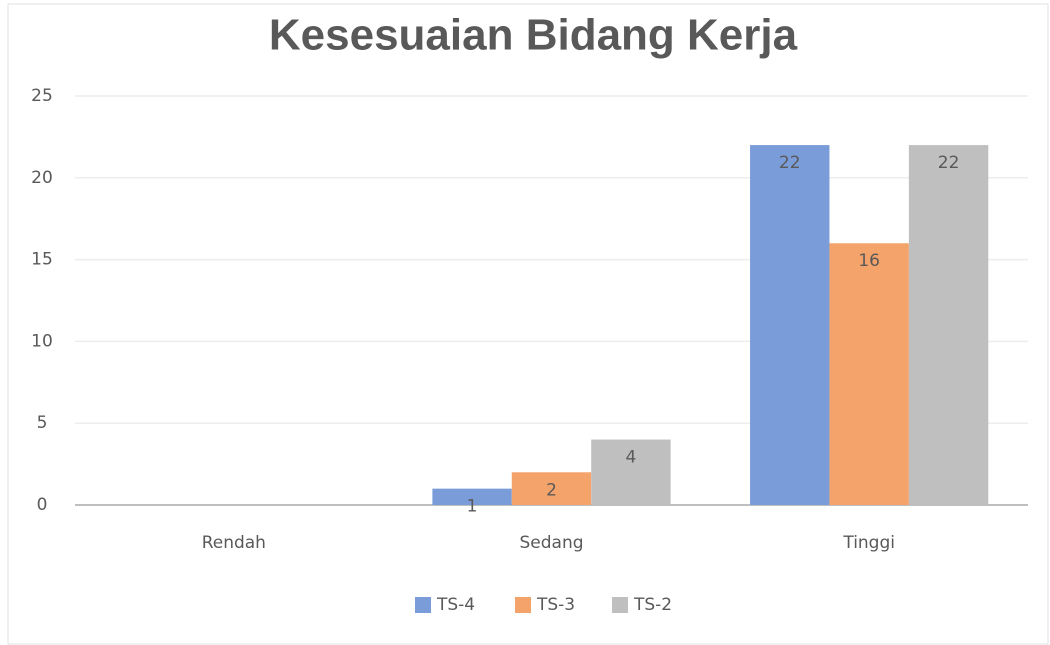 This screenshot has height=645, width=1050. I want to click on legend-label: TS-4, so click(455, 605).